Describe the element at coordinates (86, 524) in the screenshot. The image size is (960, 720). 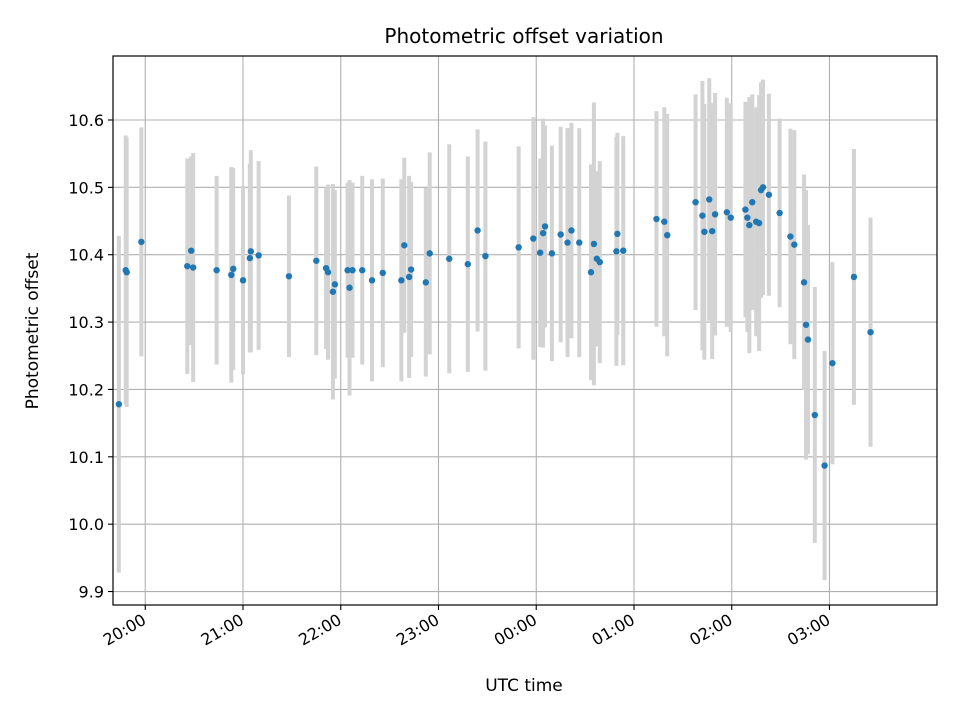
I see `y-tick-label: 10.0` at that location.